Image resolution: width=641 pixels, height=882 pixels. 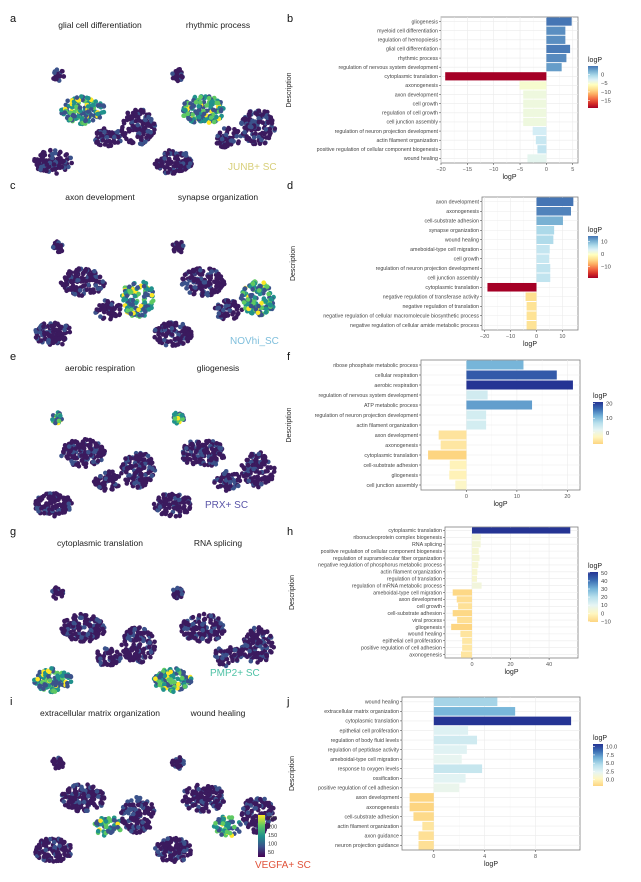 I want to click on category-label: viral process, so click(x=427, y=621).